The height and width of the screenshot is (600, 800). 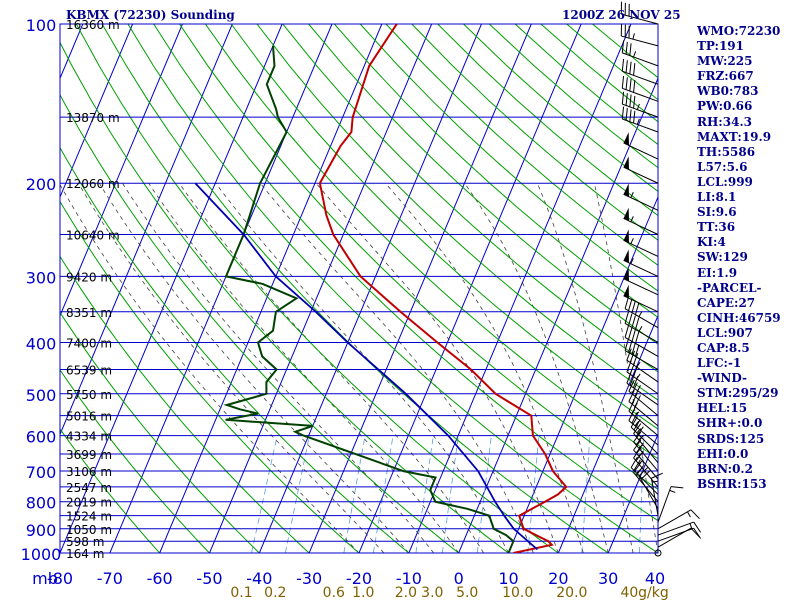 I want to click on index-line: EI:1.9, so click(x=717, y=272).